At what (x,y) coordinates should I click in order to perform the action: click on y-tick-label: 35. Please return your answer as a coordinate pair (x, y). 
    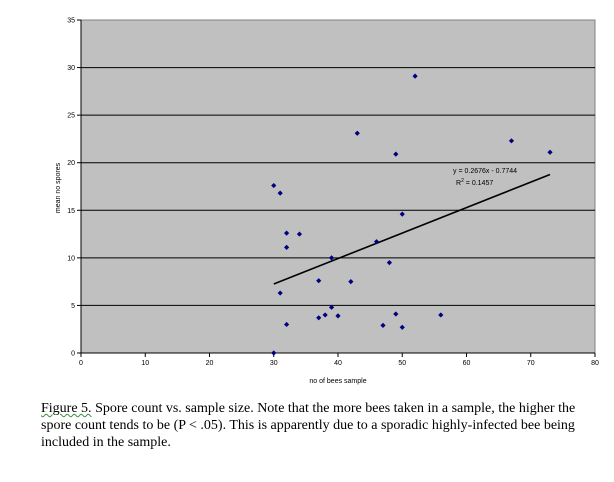
    Looking at the image, I should click on (71, 21).